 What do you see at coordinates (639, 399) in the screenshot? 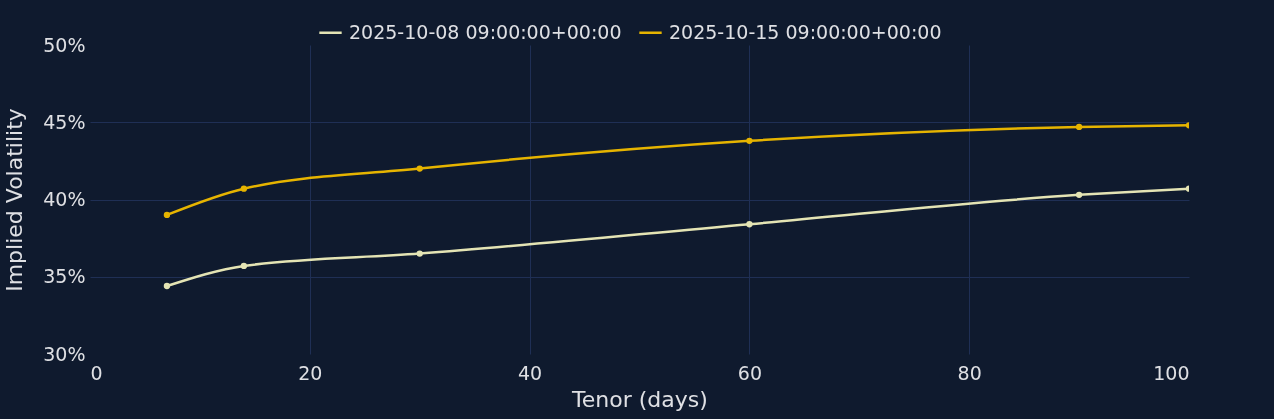
I see `x-axis-title: Tenor (days)` at bounding box center [639, 399].